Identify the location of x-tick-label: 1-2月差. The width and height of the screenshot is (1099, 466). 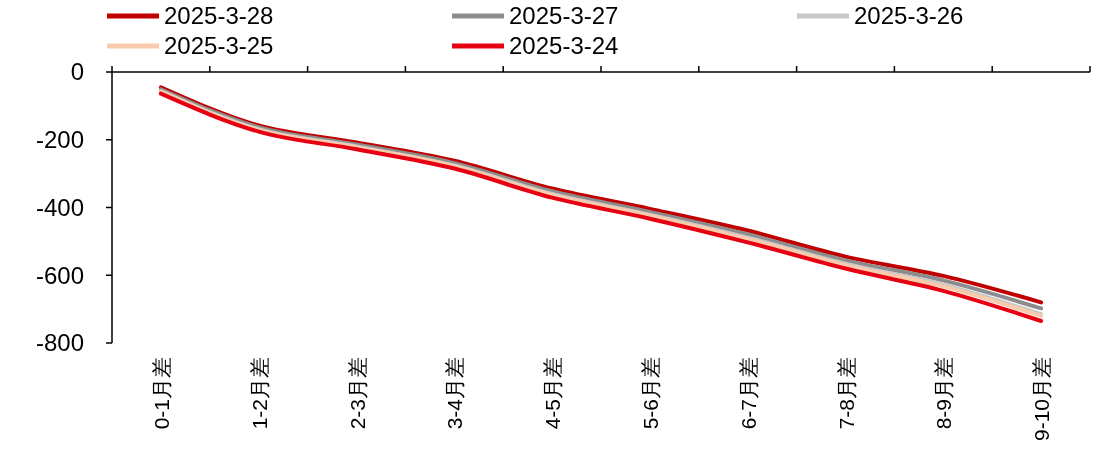
(259, 393).